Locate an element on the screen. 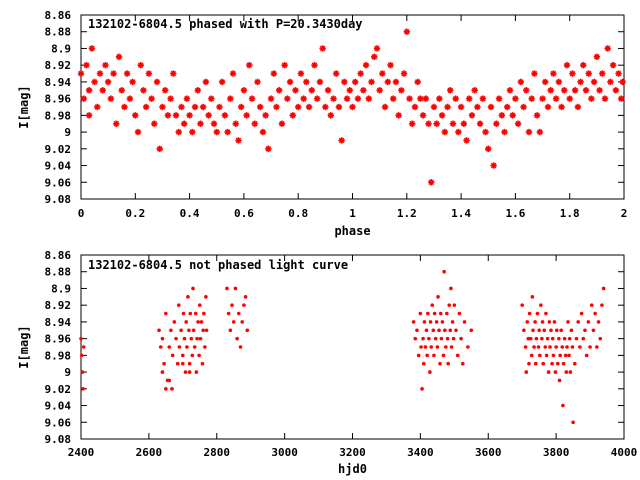 This screenshot has width=640, height=480. top-y-tick-label: 9.02 is located at coordinates (58, 149).